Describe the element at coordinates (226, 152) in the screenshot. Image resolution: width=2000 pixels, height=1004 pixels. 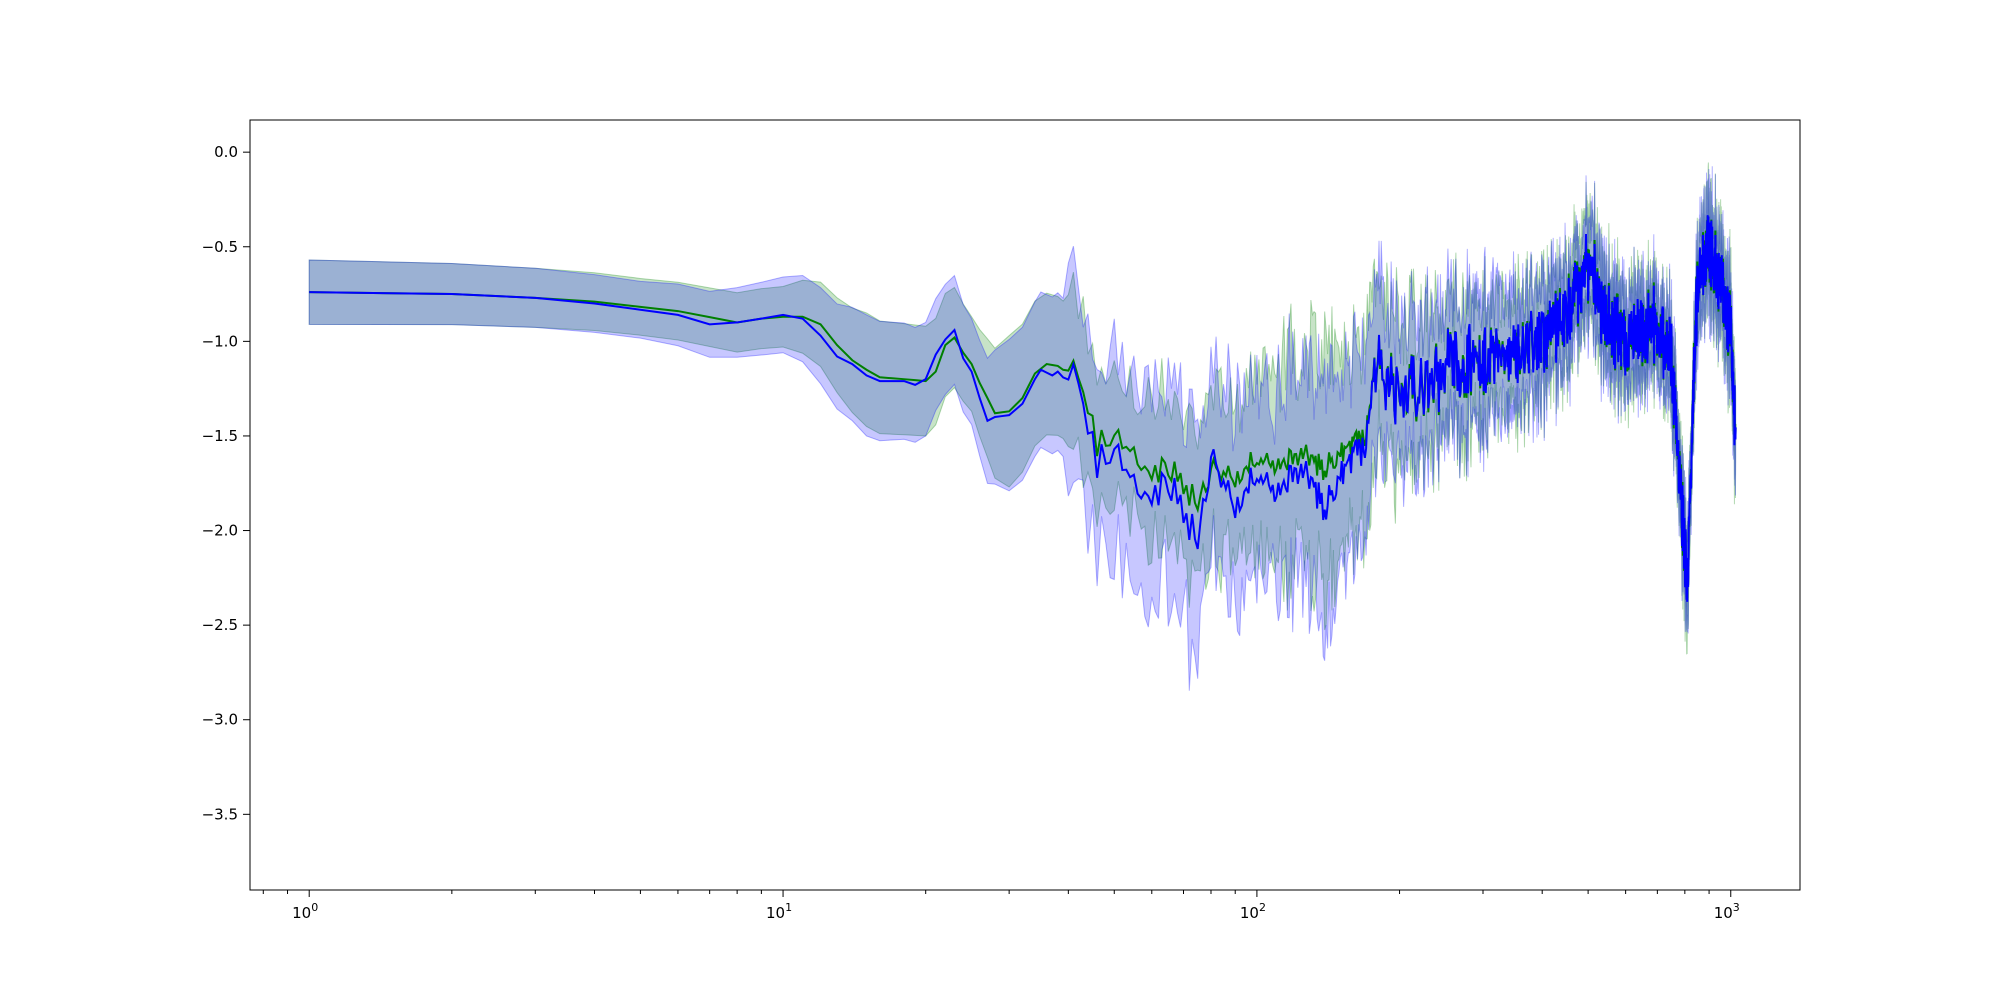
I see `y-tick-label: 0.0` at that location.